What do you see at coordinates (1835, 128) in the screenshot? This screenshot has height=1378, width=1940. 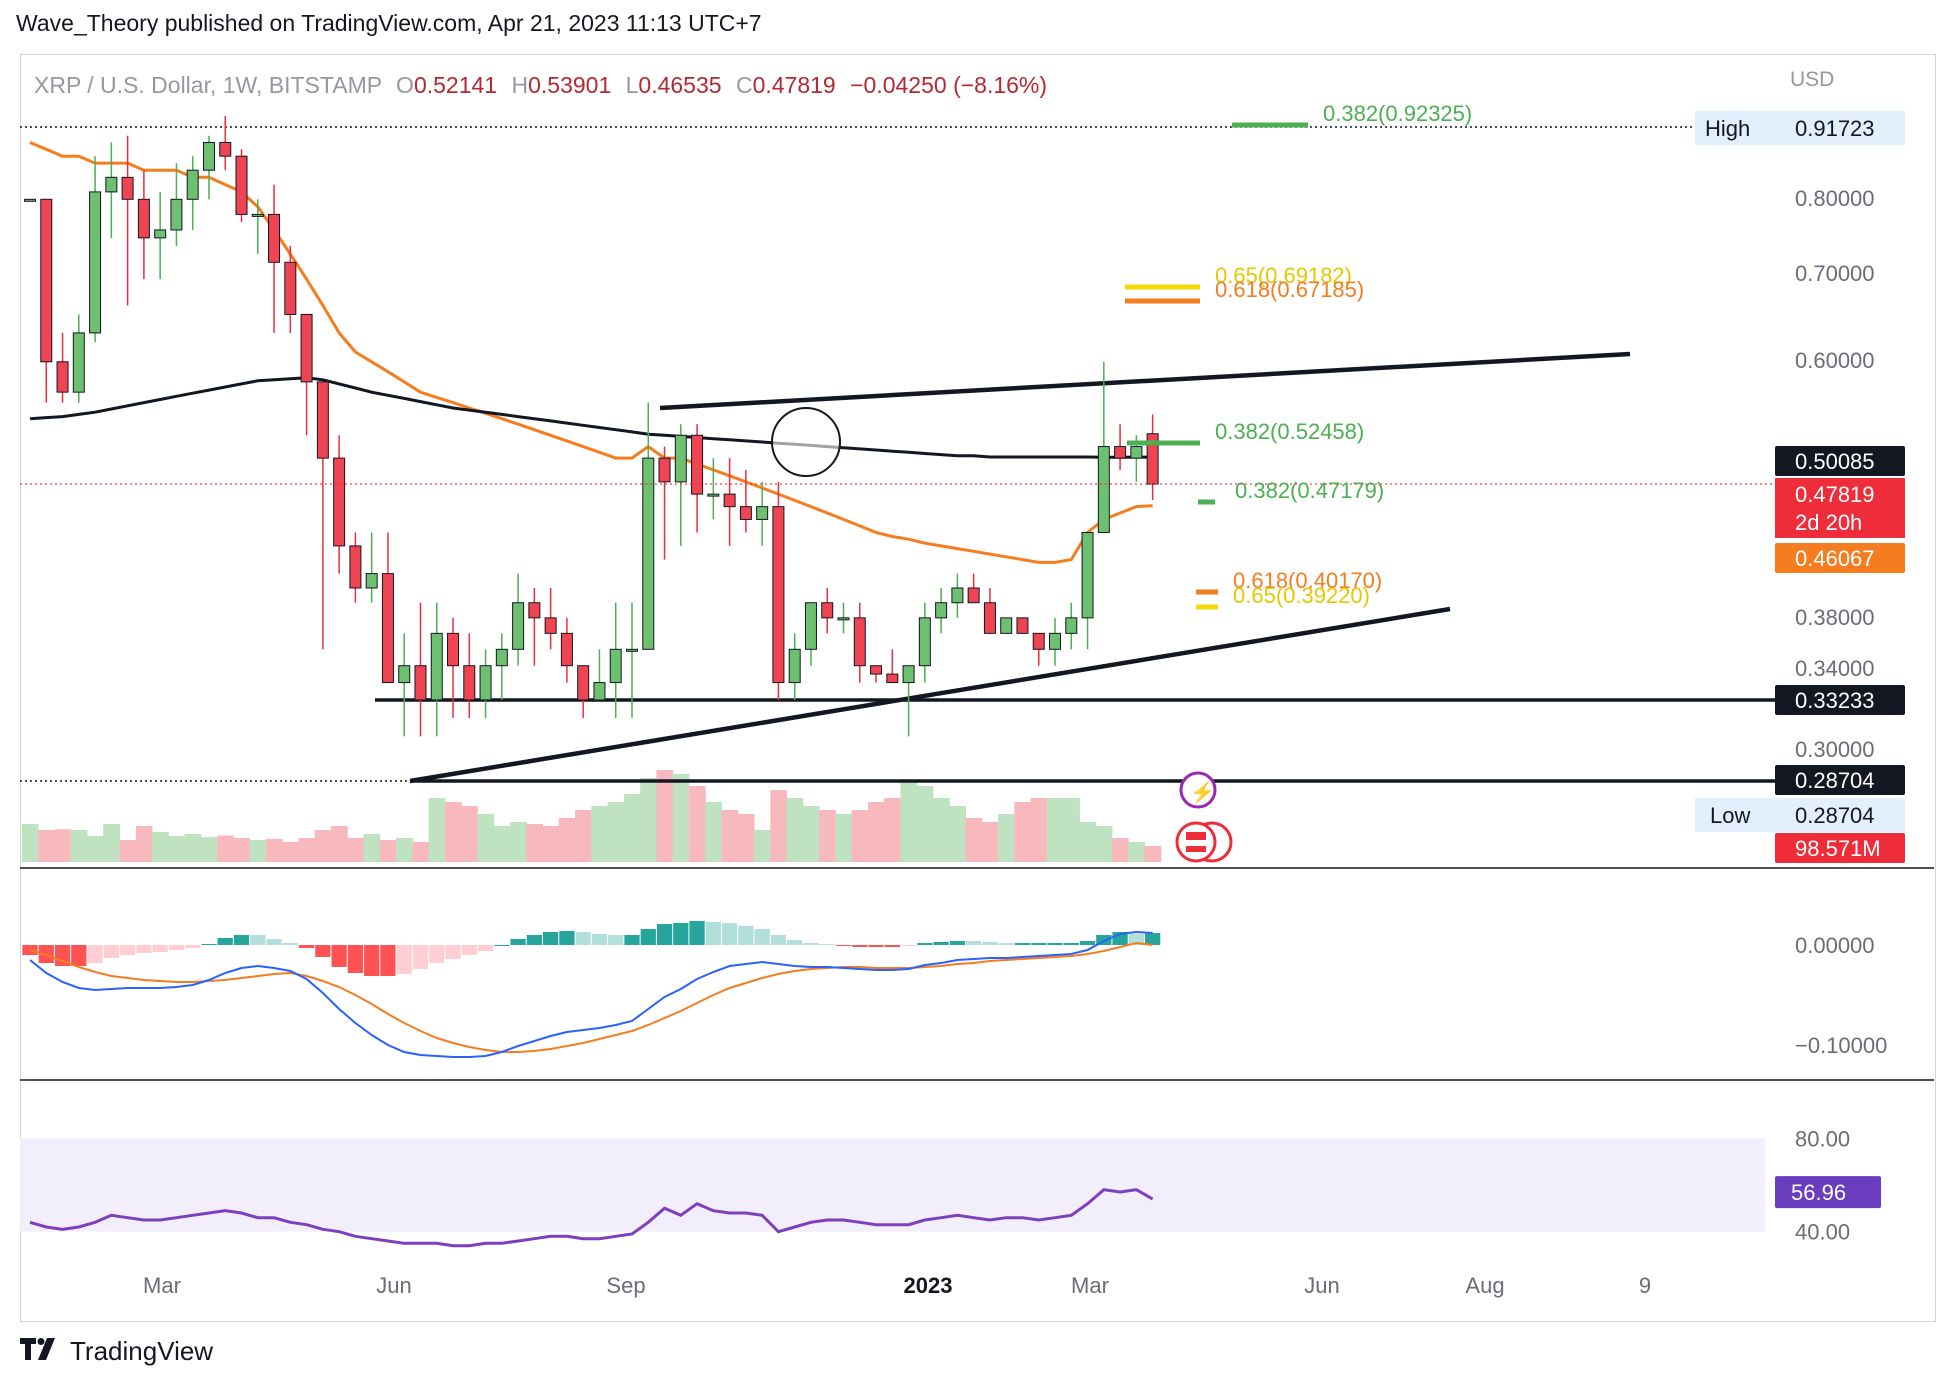 I see `high-tag-value: 0.91723` at bounding box center [1835, 128].